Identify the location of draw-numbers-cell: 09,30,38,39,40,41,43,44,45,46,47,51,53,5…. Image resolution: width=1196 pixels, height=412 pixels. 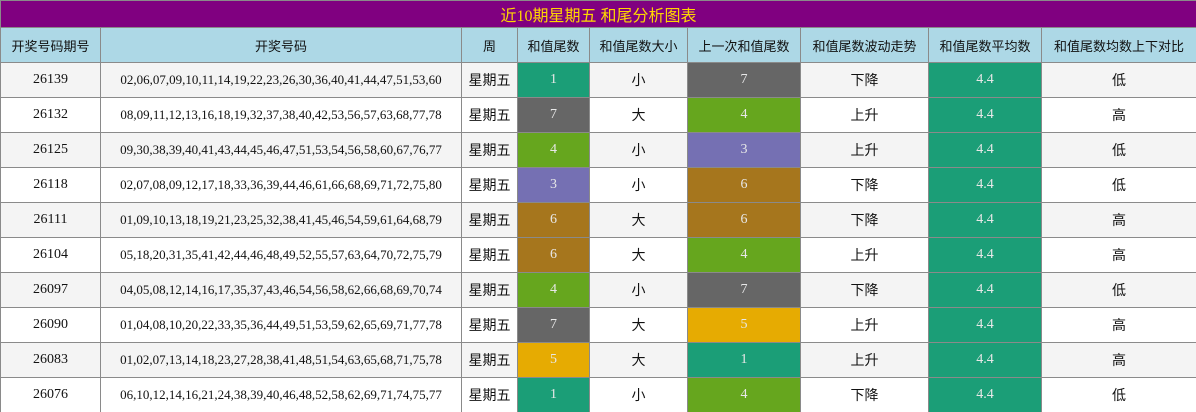
(281, 150).